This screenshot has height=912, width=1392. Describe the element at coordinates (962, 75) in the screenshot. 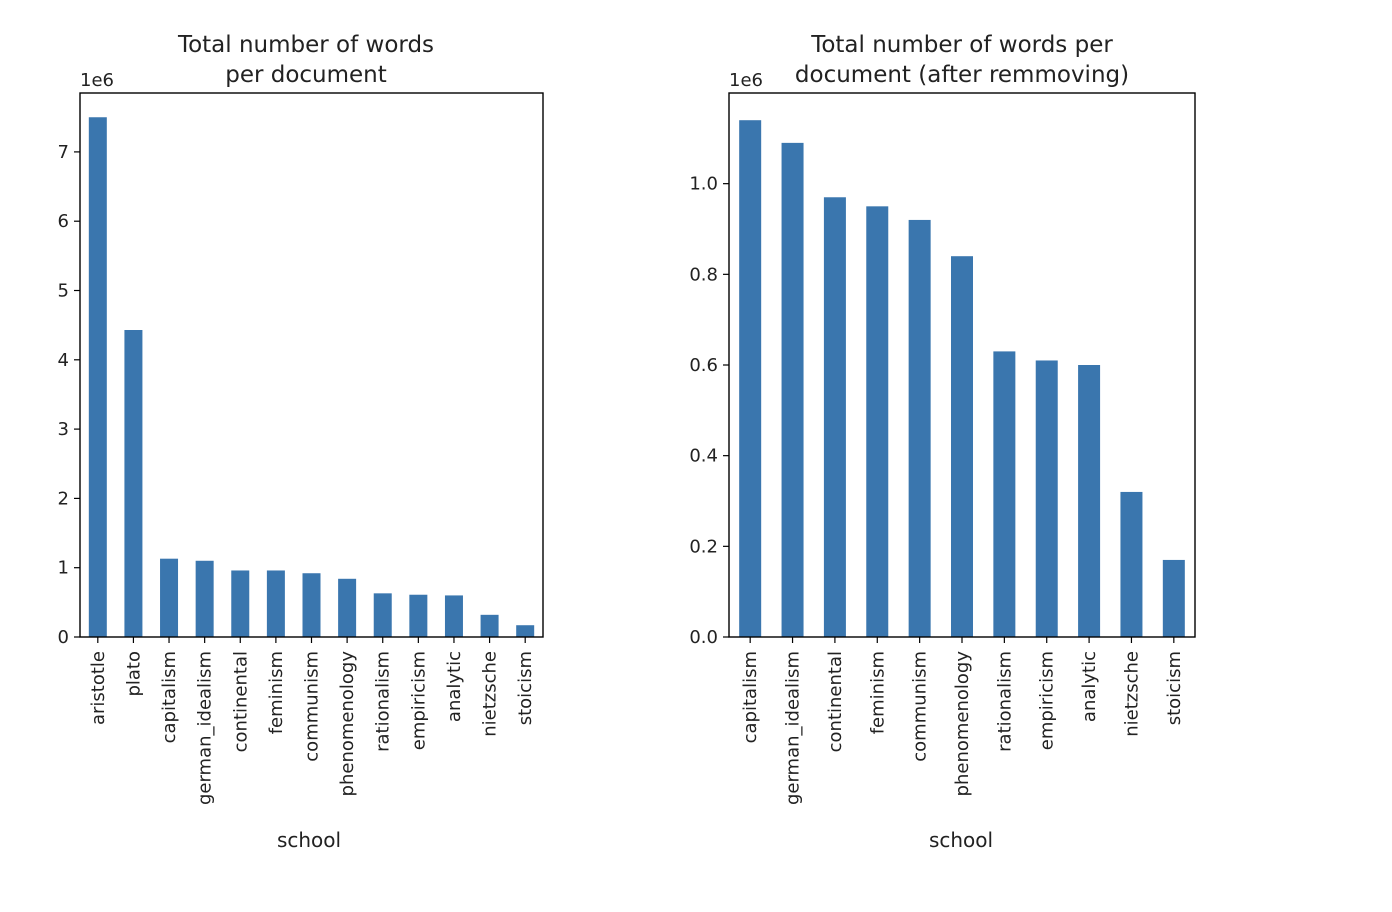

I see `chart-title-line: document (after remmoving)` at that location.